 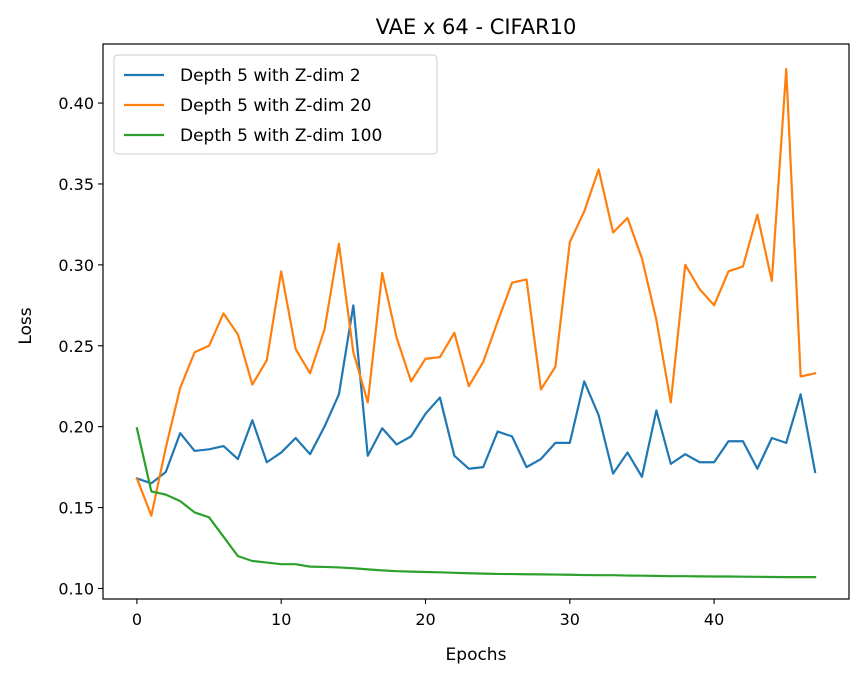 What do you see at coordinates (714, 619) in the screenshot?
I see `x-tick-label: 40` at bounding box center [714, 619].